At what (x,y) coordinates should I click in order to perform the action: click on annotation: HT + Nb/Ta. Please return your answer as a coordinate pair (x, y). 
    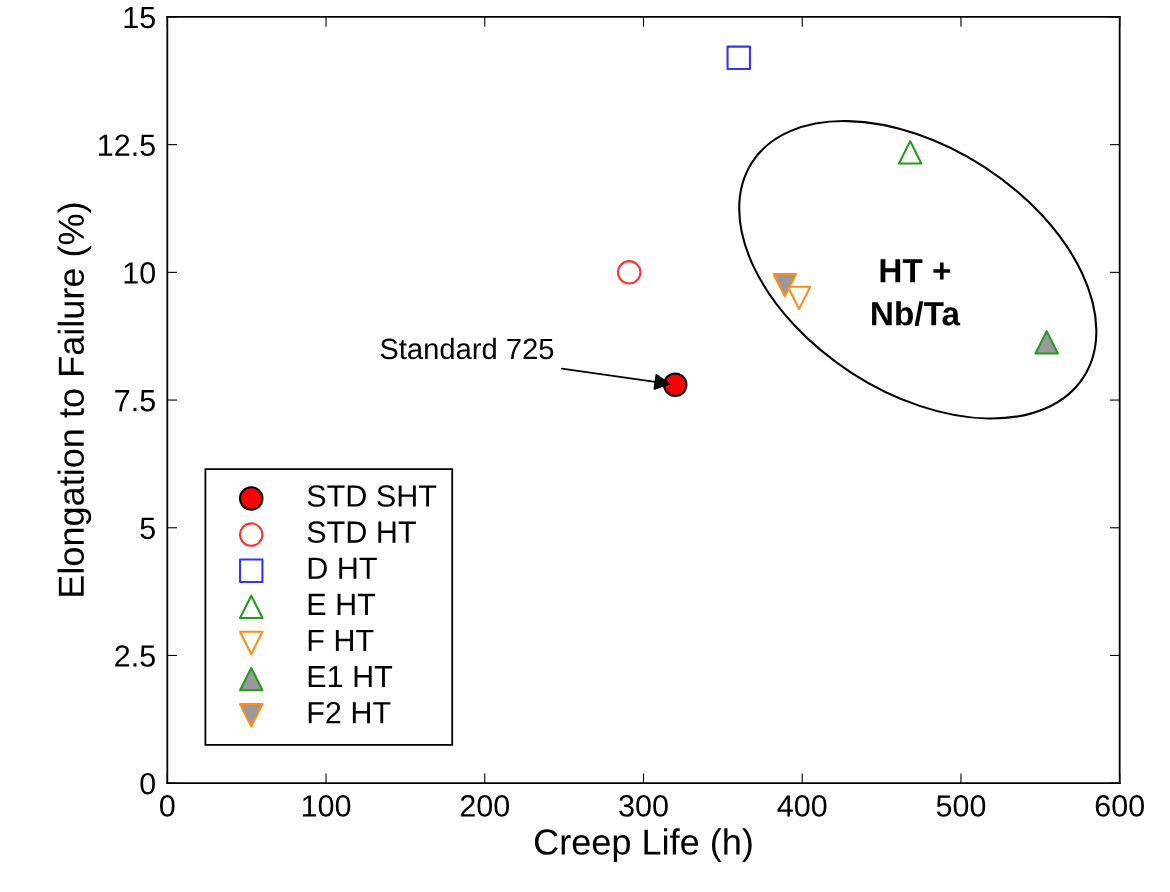
    Looking at the image, I should click on (916, 292).